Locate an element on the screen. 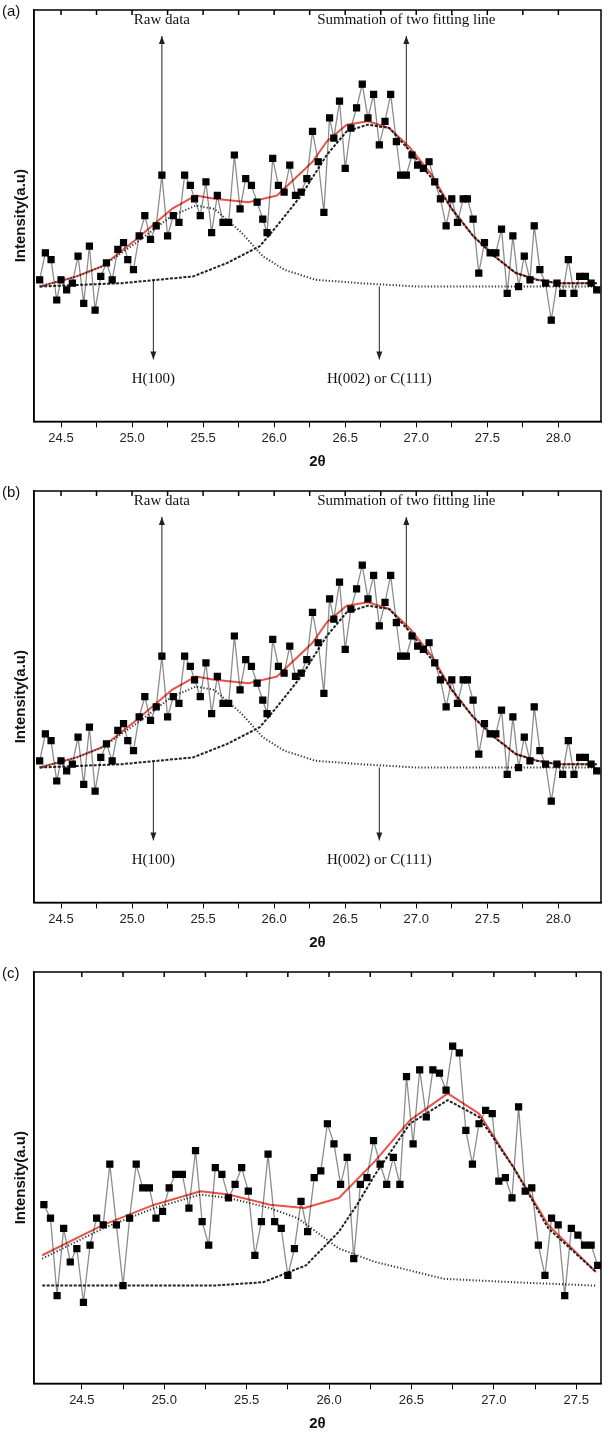 The width and height of the screenshot is (609, 1445). chart-title: (c) is located at coordinates (11, 972).